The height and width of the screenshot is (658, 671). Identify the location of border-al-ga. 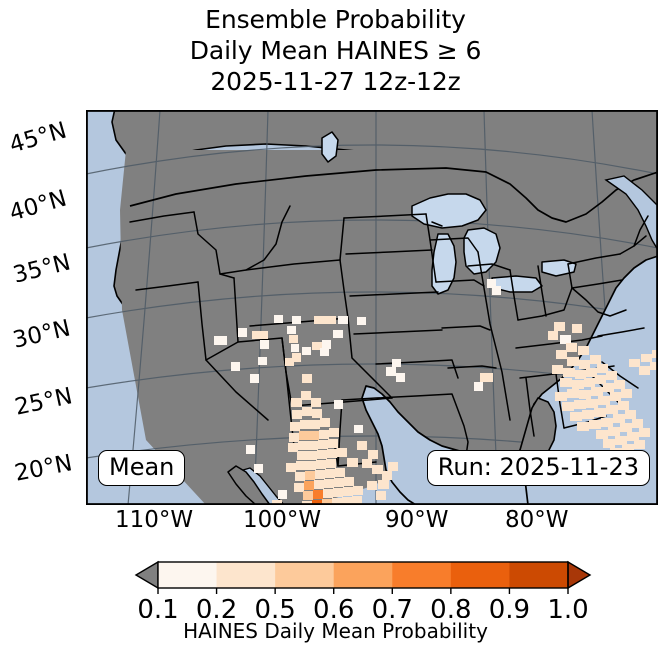
(560, 401).